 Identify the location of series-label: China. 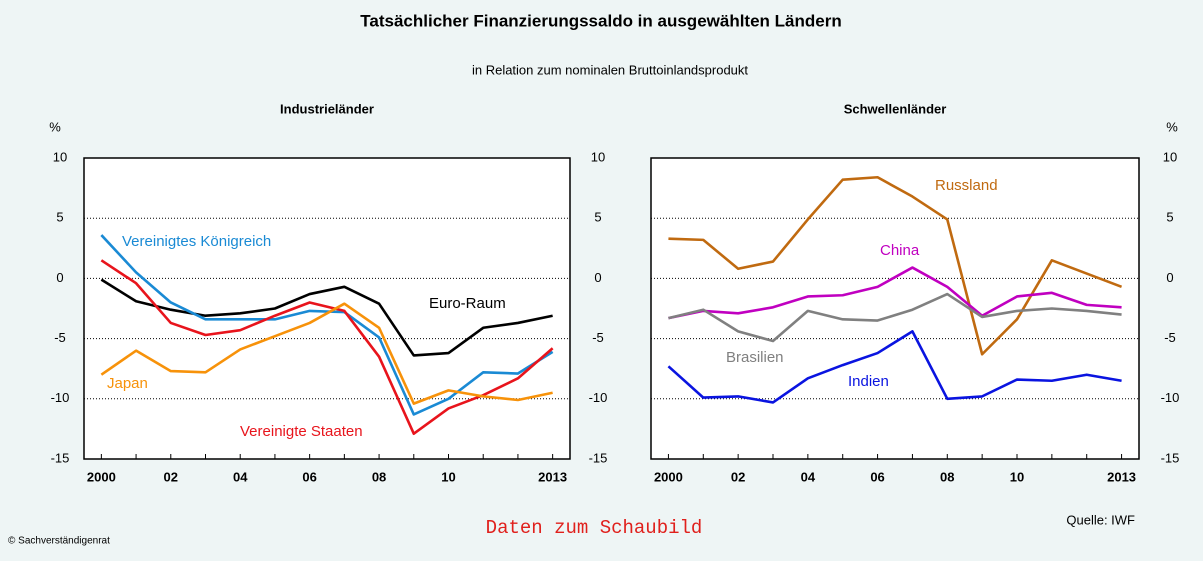
(900, 250).